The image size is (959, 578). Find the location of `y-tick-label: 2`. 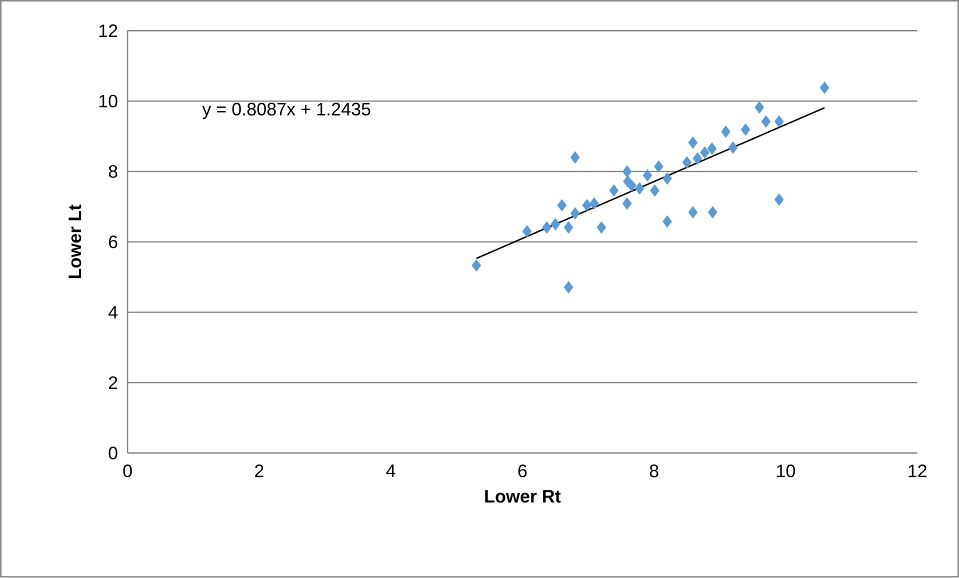

y-tick-label: 2 is located at coordinates (113, 383).